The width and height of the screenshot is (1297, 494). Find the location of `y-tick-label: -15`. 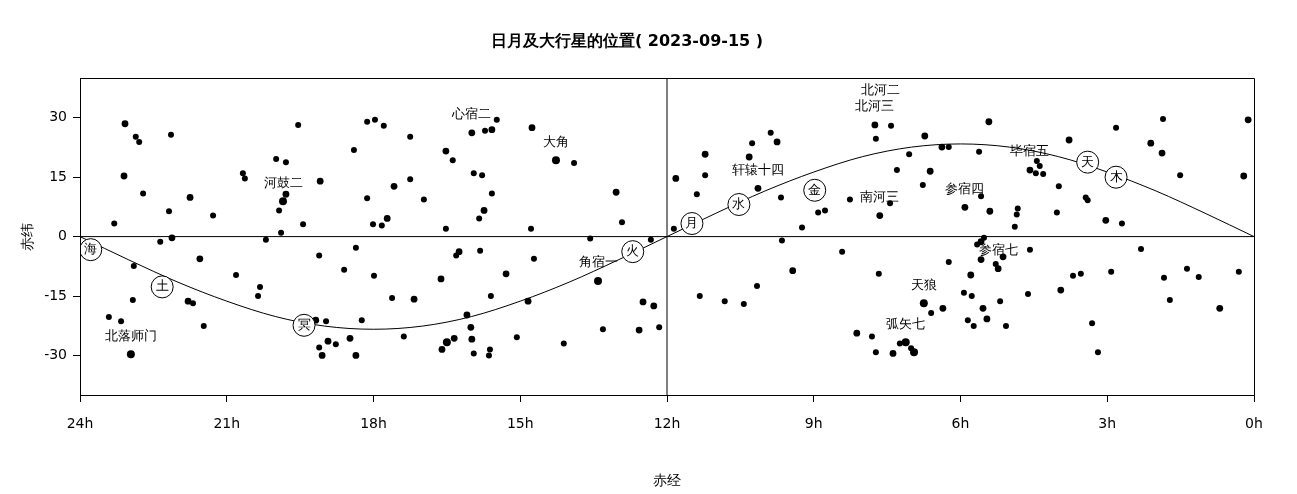

y-tick-label: -15 is located at coordinates (55, 294).